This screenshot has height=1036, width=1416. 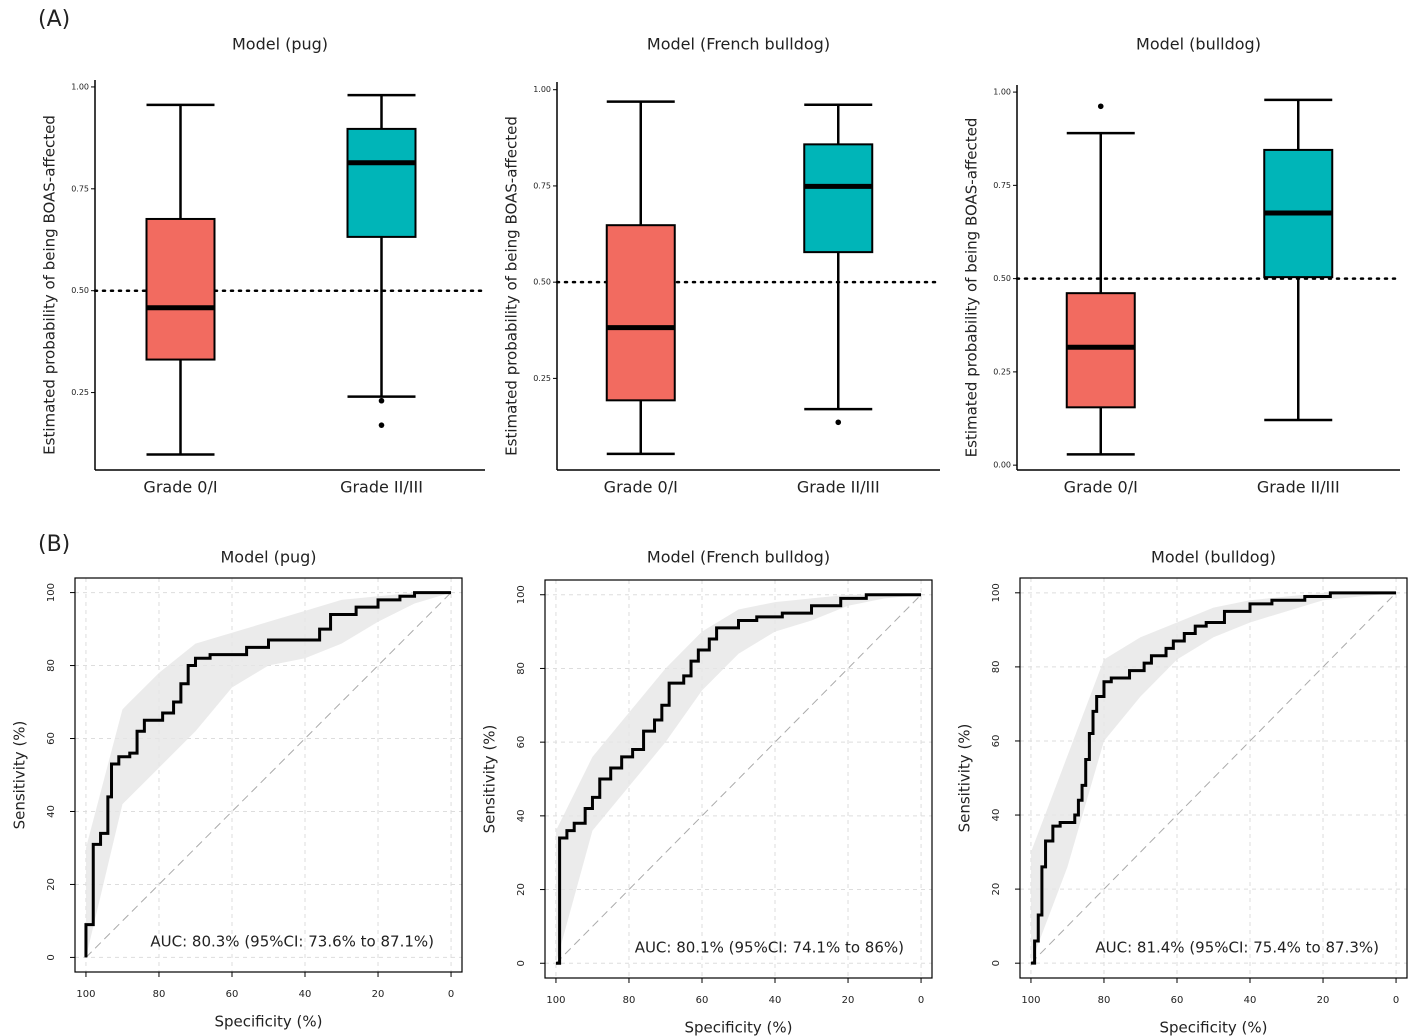 I want to click on panel-label: (B), so click(x=54, y=544).